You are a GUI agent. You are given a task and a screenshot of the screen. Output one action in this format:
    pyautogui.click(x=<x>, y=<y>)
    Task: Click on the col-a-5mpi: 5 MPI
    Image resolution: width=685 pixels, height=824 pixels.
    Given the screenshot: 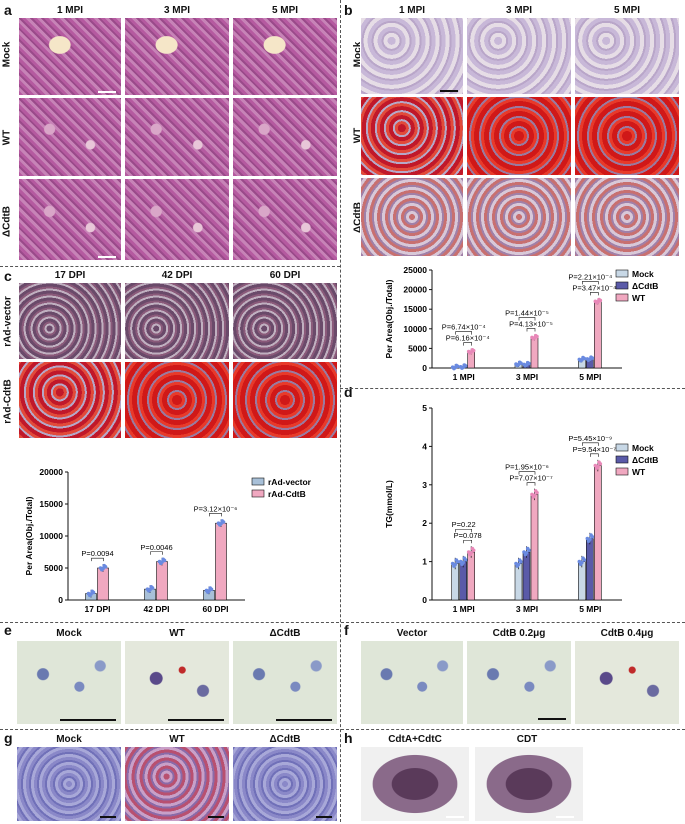 What is the action you would take?
    pyautogui.click(x=285, y=10)
    